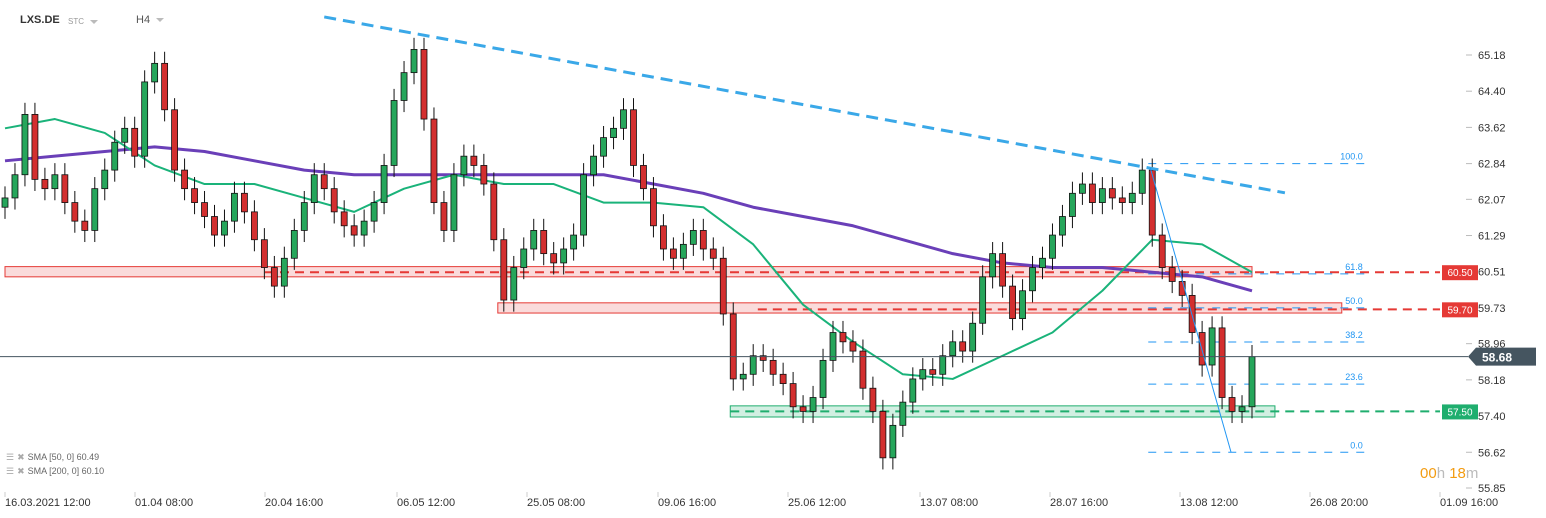 The image size is (1546, 518). Describe the element at coordinates (1492, 381) in the screenshot. I see `y-tick-label: 58.18` at that location.